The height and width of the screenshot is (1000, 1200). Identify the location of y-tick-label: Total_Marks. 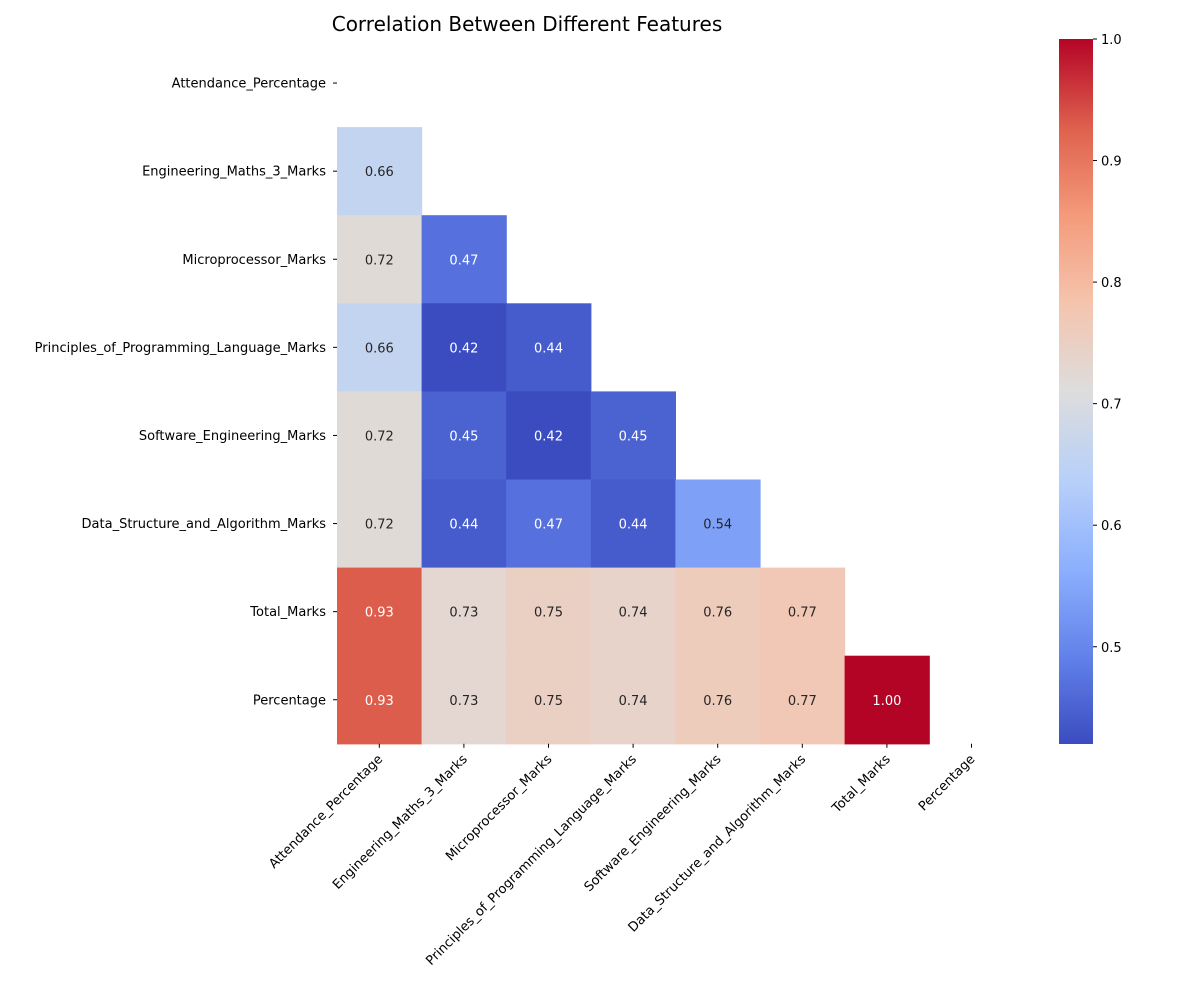
(287, 612).